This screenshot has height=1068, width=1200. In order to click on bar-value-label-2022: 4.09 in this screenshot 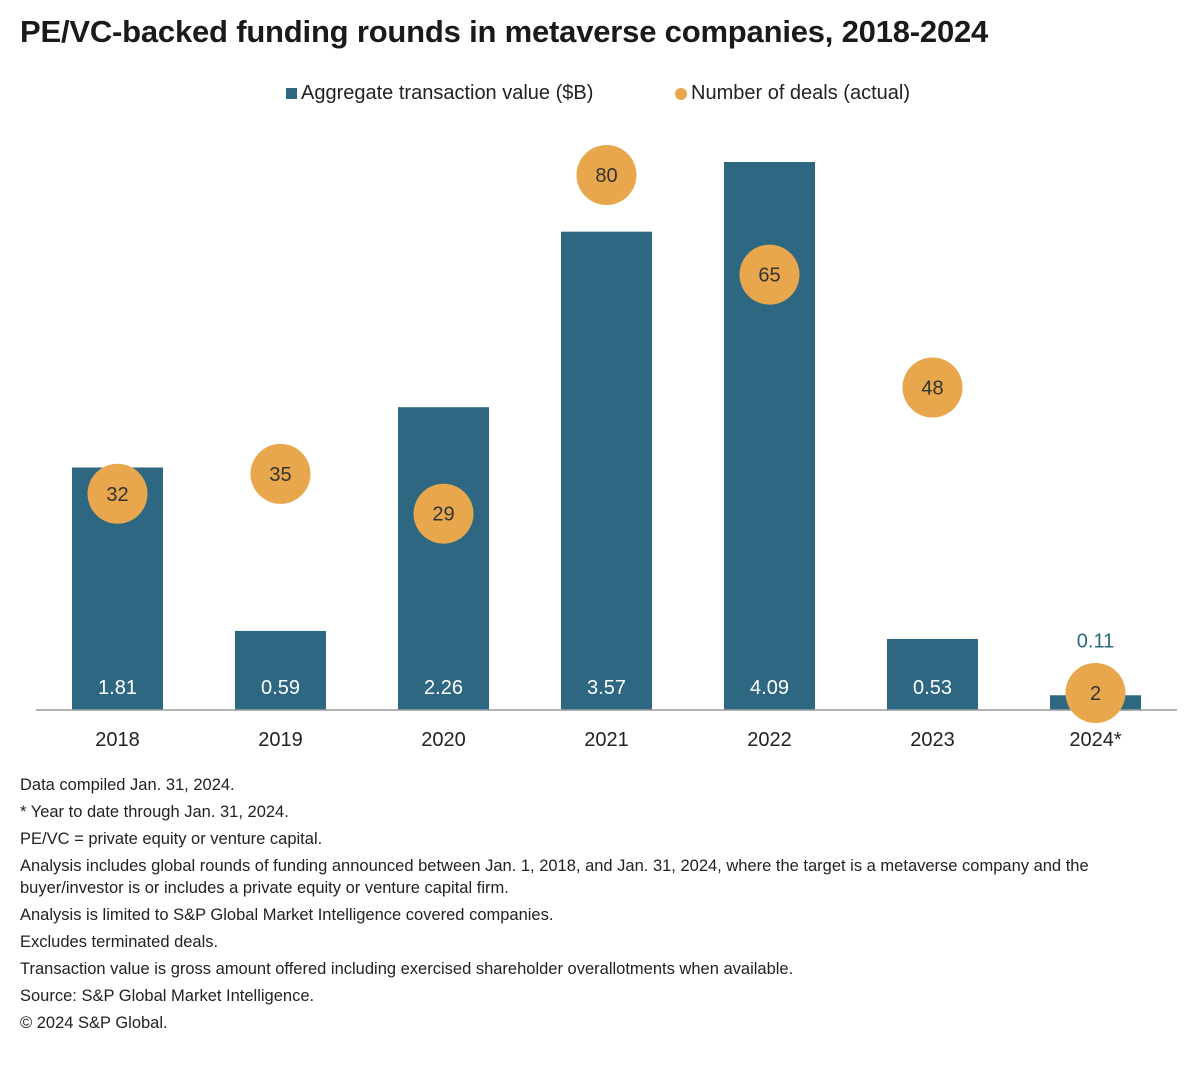, I will do `click(769, 688)`.